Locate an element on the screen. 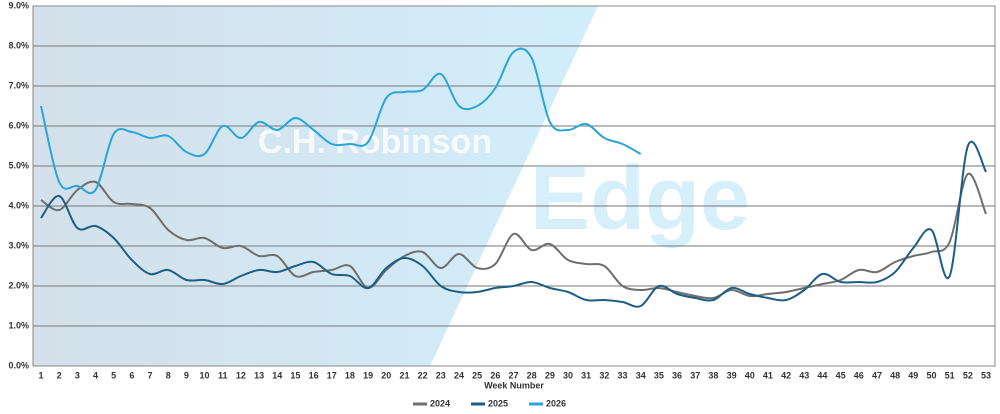  x-tick-label: 18 is located at coordinates (350, 375).